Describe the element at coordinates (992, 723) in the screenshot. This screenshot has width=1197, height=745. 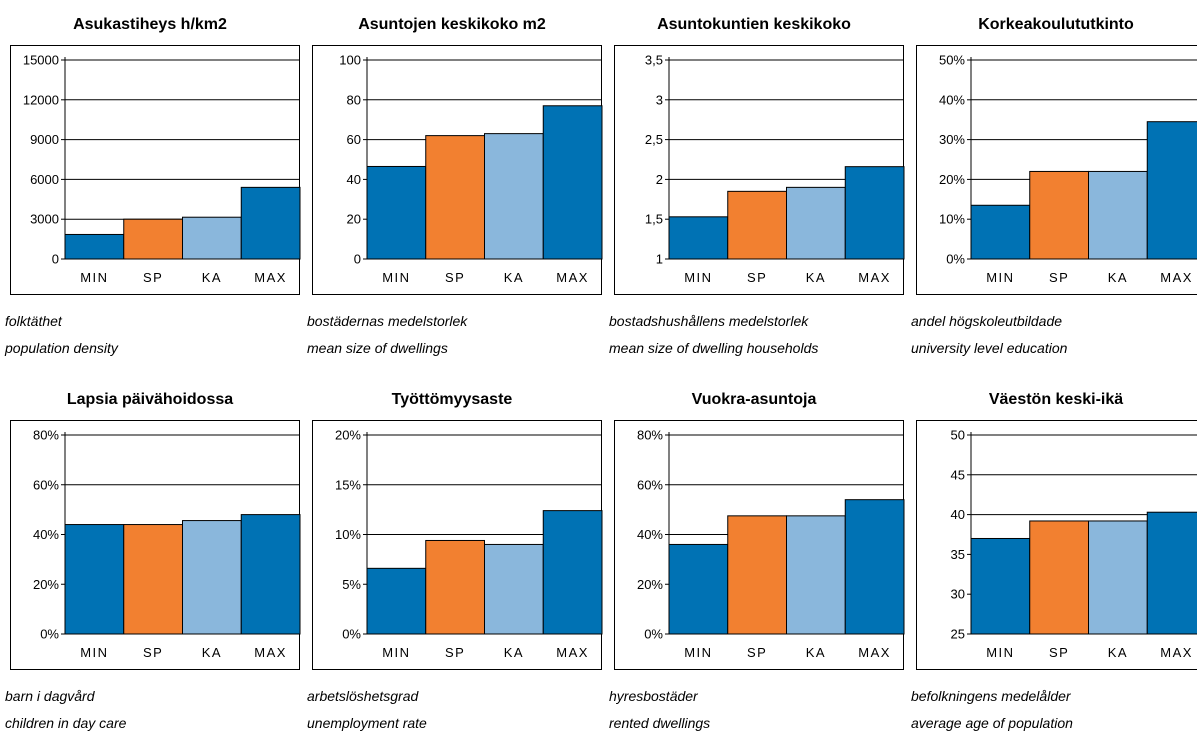
I see `caption-english: average age of population` at that location.